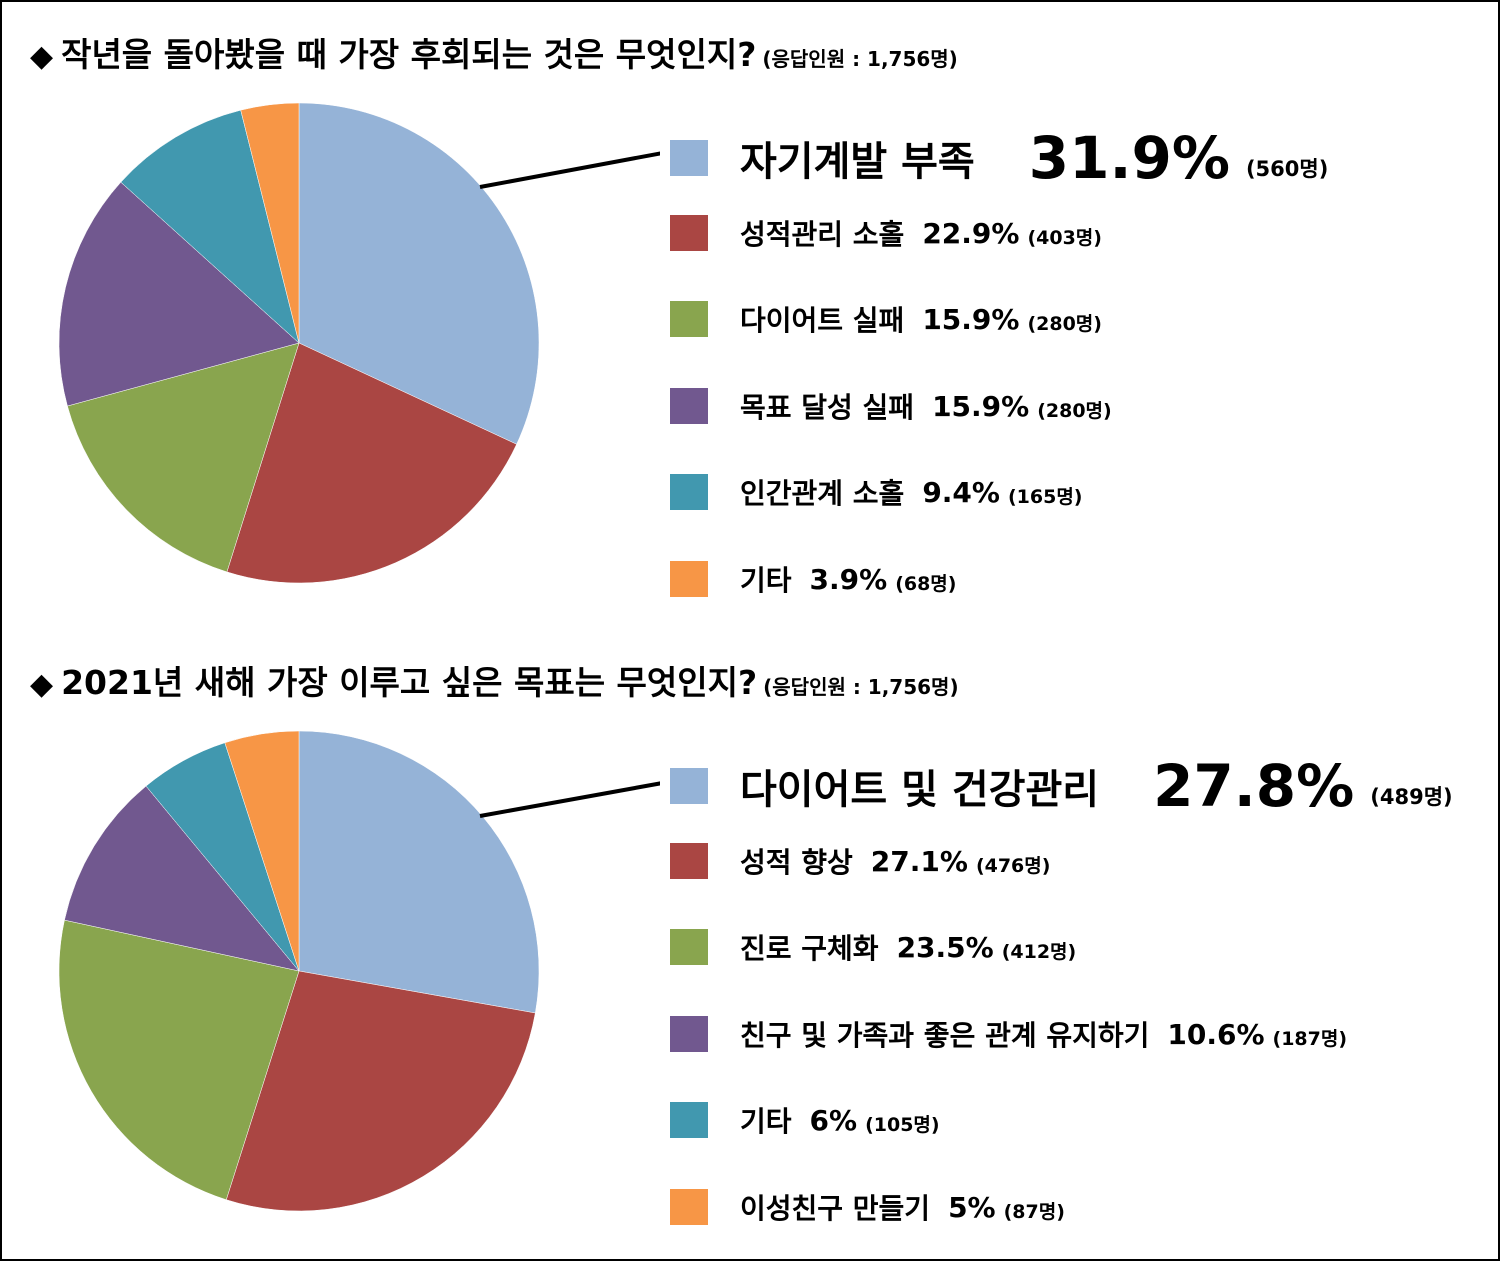 The height and width of the screenshot is (1265, 1504). Describe the element at coordinates (409, 682) in the screenshot. I see `chart2-question: 2021년 새해 가장 이루고 싶은 목표는 무엇인지?` at that location.